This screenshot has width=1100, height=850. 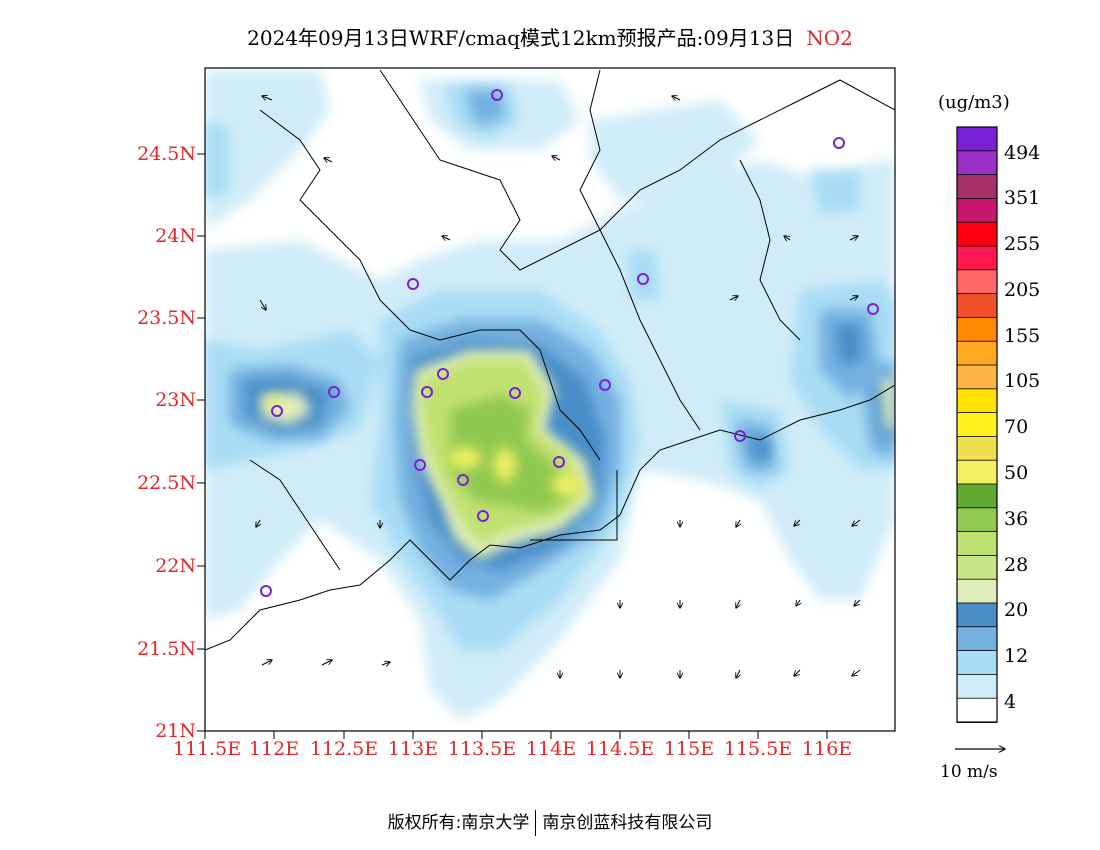 I want to click on lon-label-114: 114E, so click(x=551, y=749).